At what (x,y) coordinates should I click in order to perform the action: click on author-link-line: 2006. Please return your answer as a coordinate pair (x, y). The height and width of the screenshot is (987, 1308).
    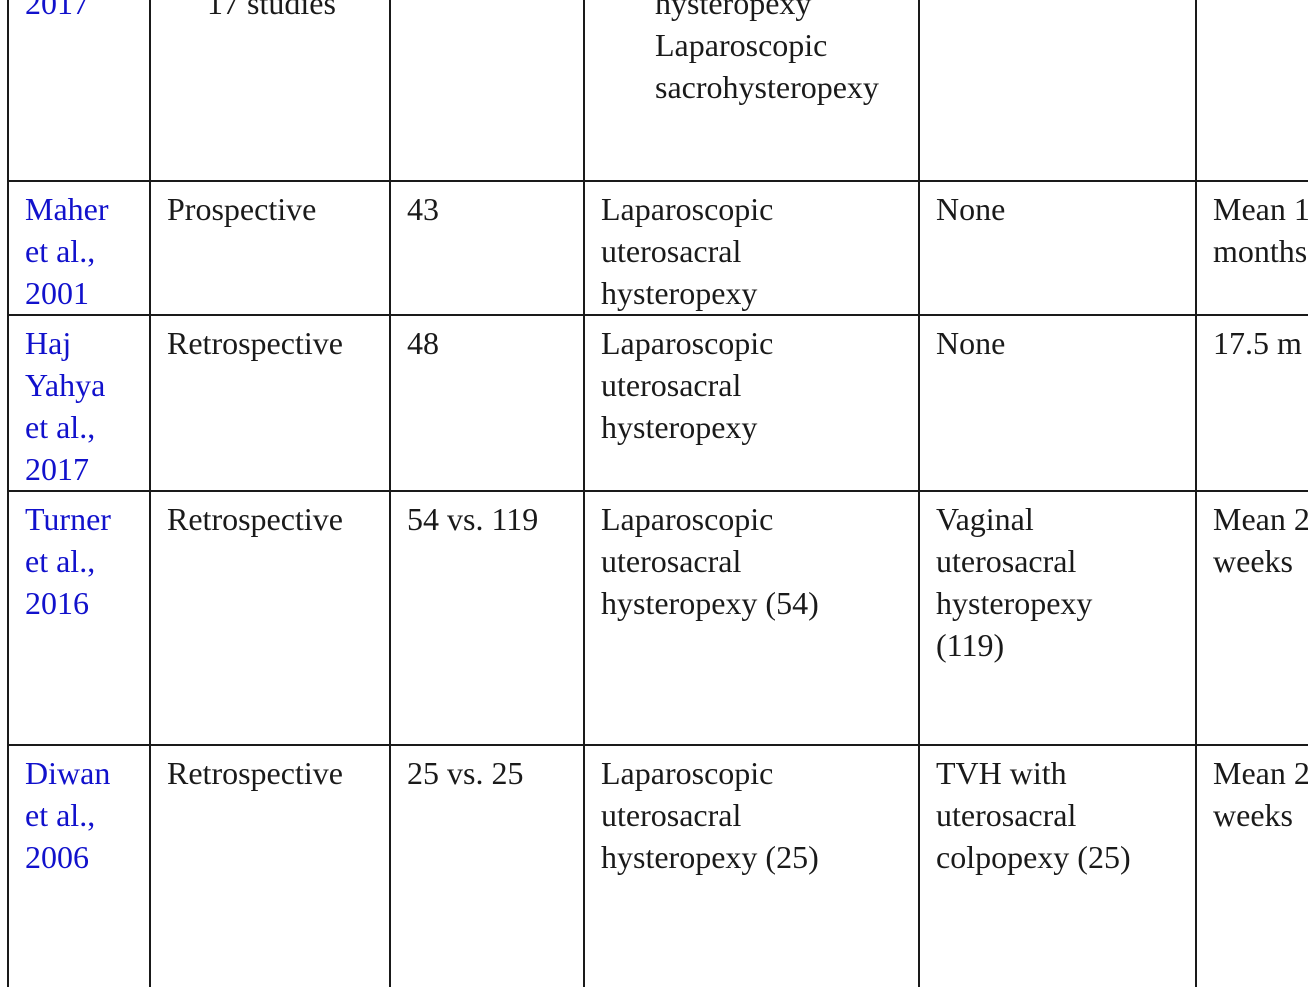
    Looking at the image, I should click on (57, 857).